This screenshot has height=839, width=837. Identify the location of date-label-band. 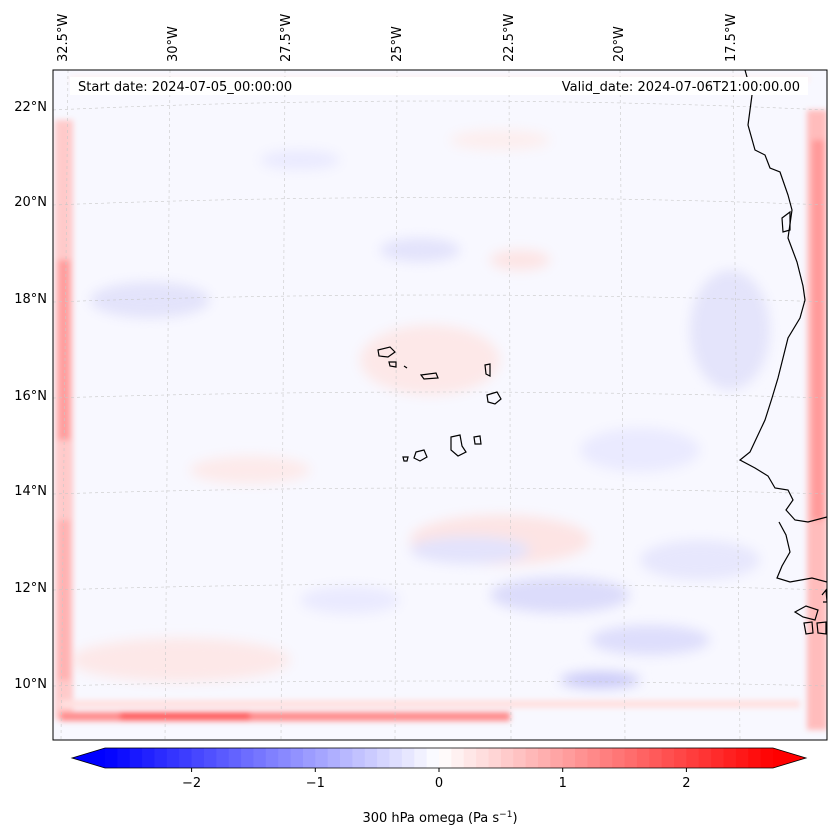
(439, 86).